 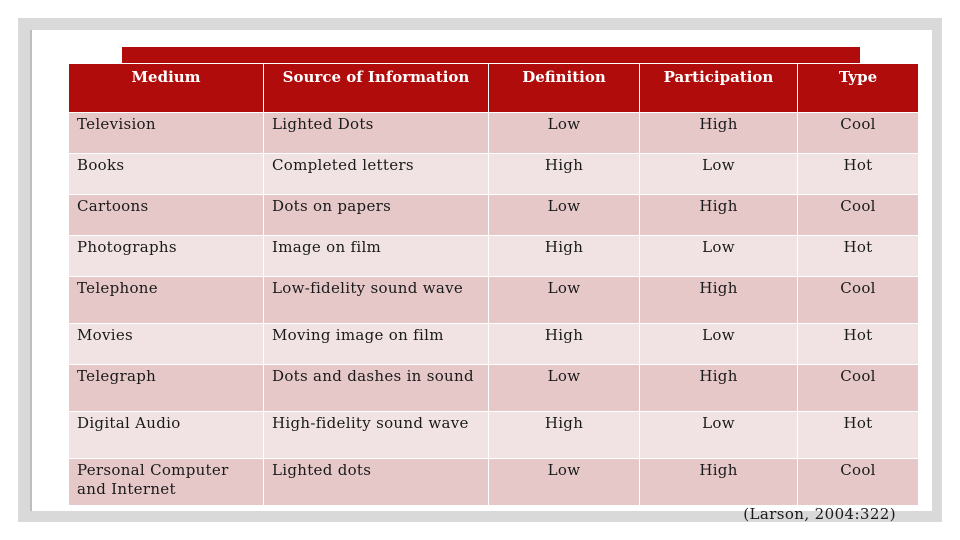 What do you see at coordinates (166, 174) in the screenshot?
I see `cell-medium: Books` at bounding box center [166, 174].